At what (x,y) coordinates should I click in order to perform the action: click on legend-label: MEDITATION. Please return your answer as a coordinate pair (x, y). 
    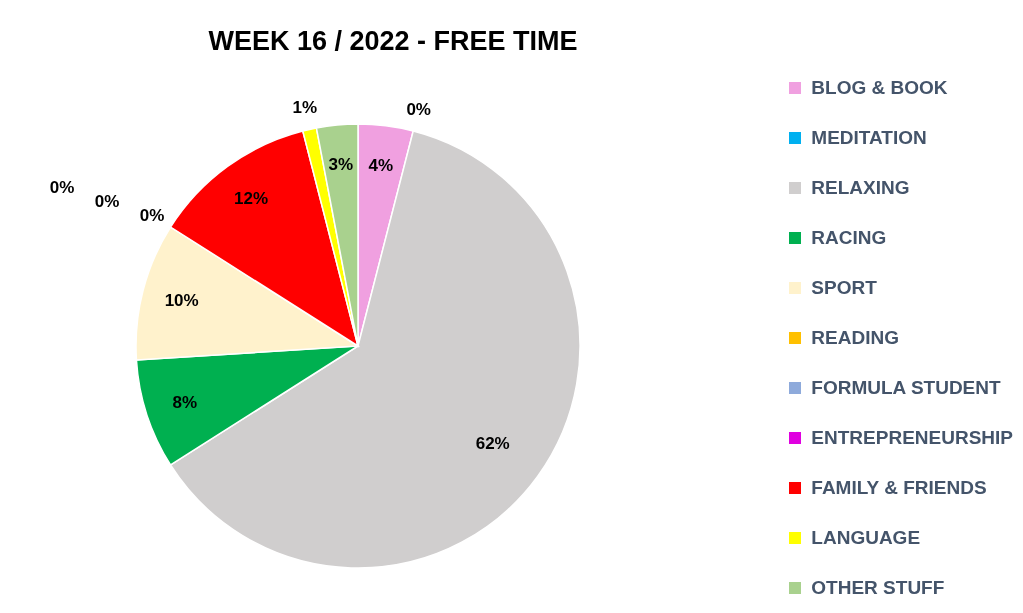
    Looking at the image, I should click on (869, 138).